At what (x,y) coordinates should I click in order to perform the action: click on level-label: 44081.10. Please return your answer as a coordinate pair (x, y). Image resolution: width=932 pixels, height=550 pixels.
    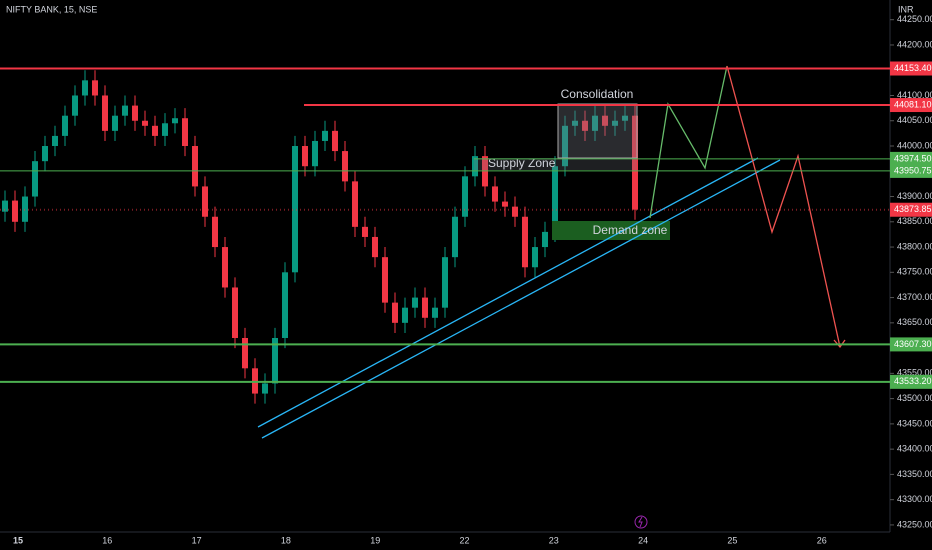
    Looking at the image, I should click on (913, 104).